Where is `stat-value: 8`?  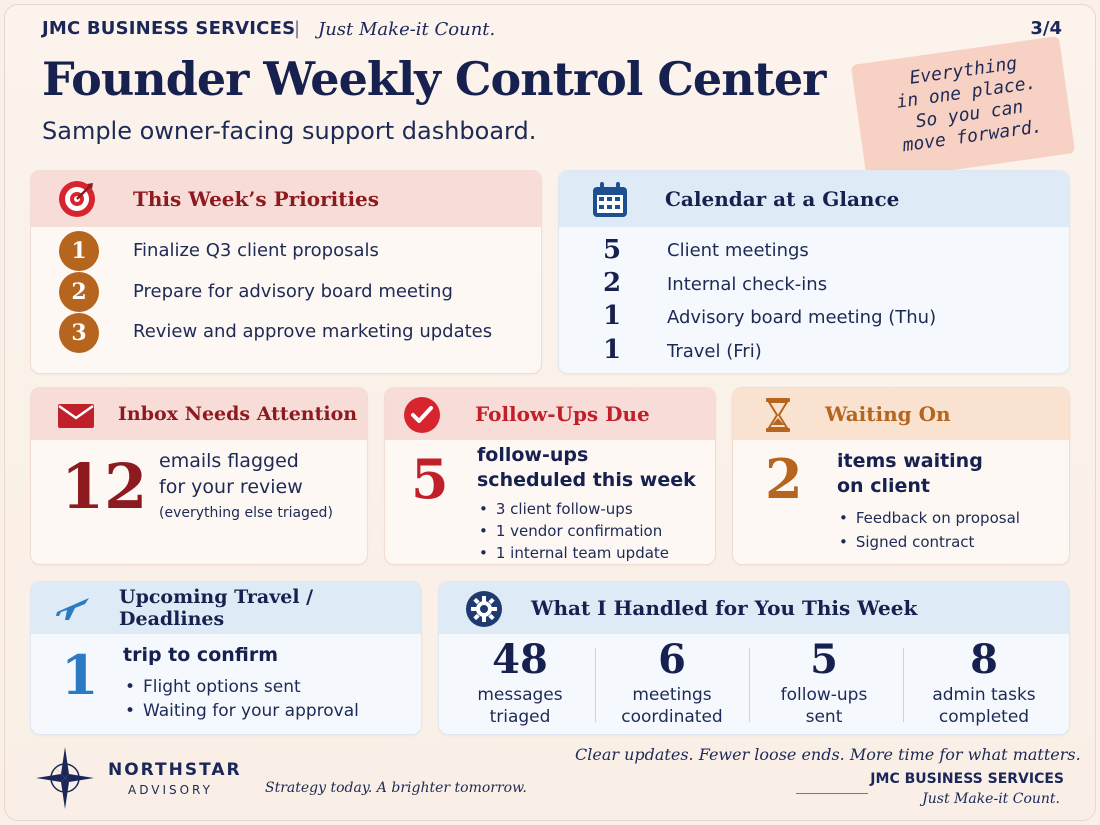 stat-value: 8 is located at coordinates (984, 659).